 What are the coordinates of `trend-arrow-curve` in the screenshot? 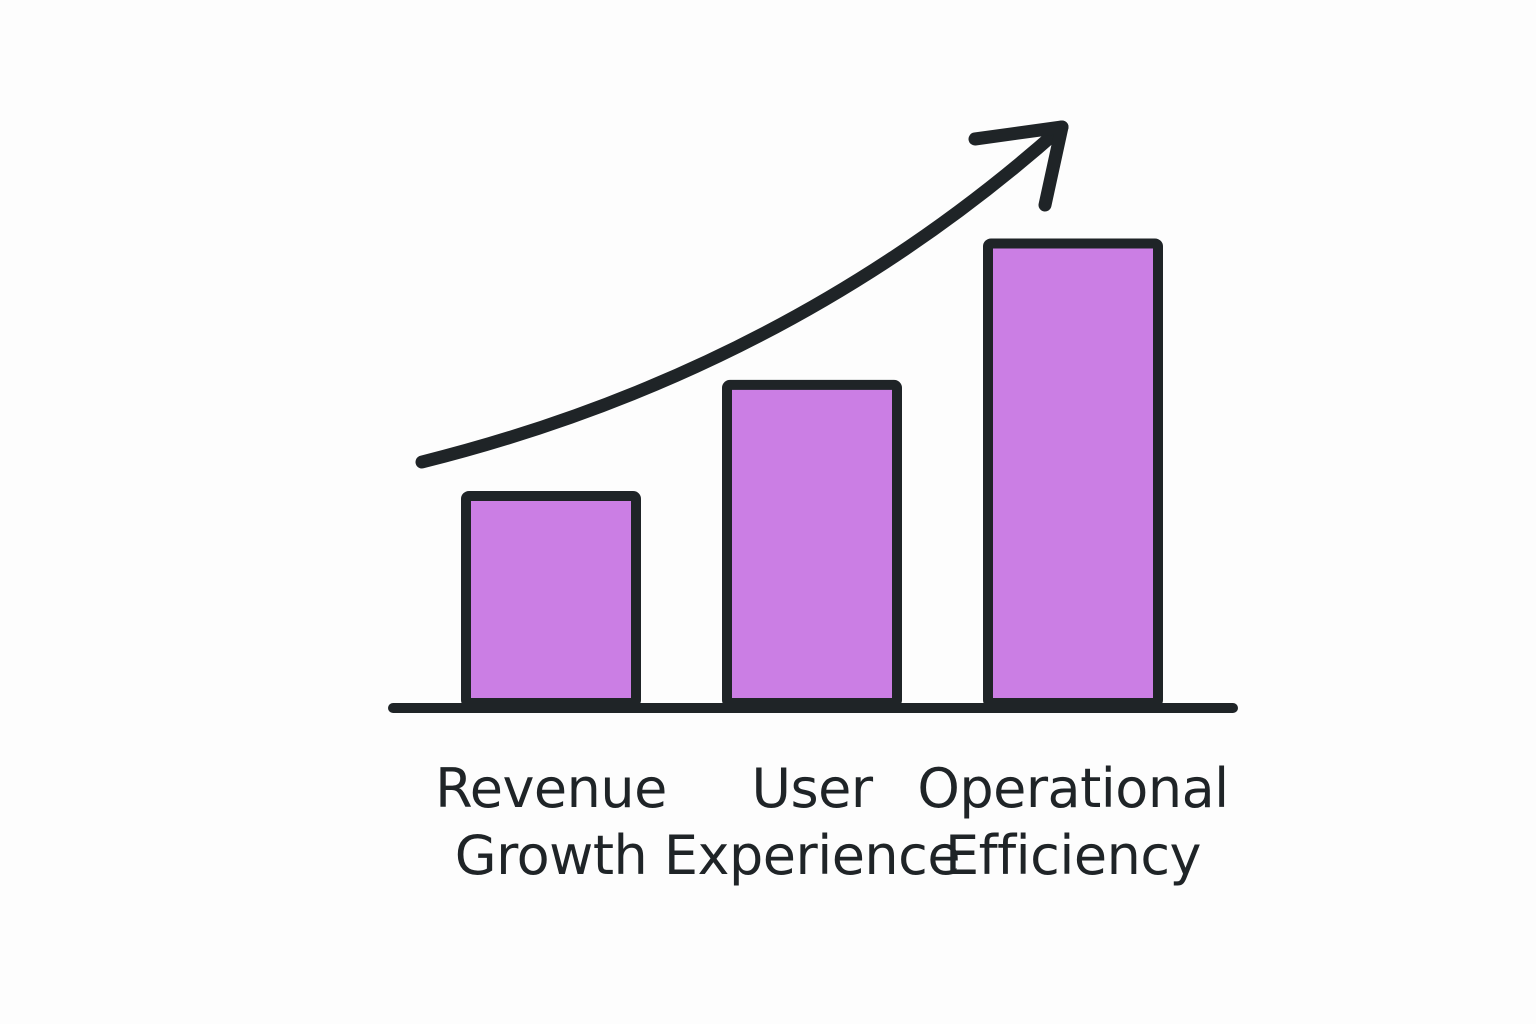 It's located at (742, 294).